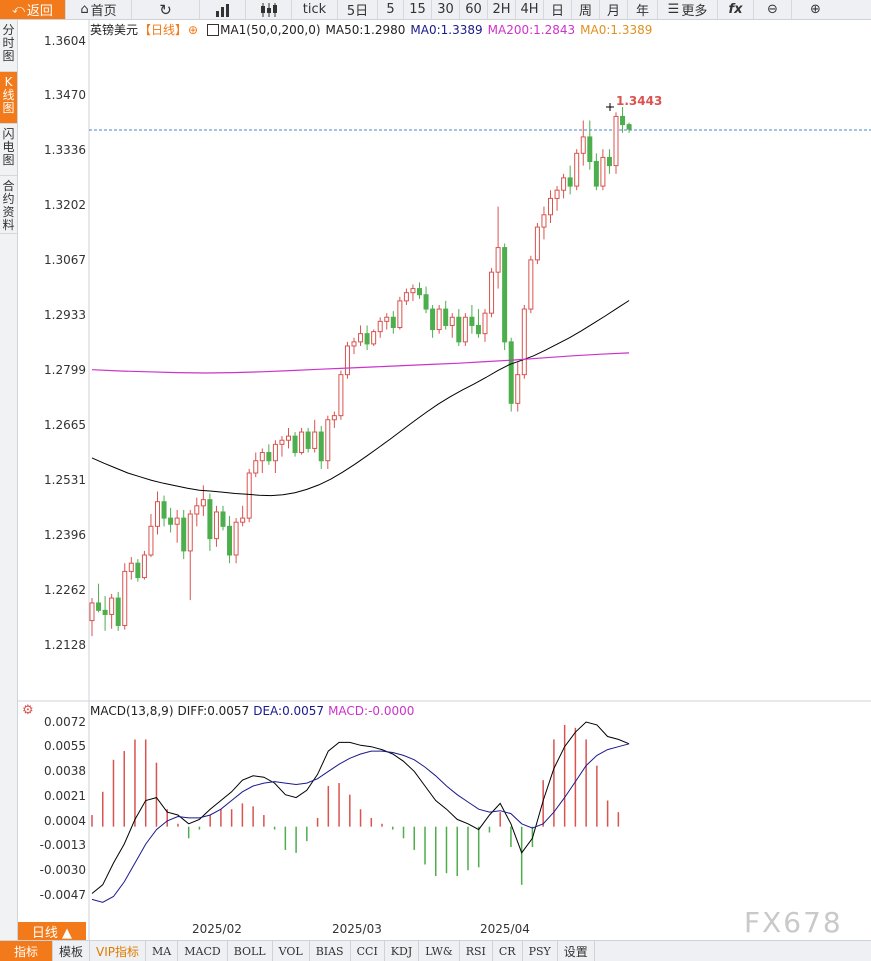 This screenshot has height=961, width=871. I want to click on sidebar-item-timeshare: 分时图, so click(8, 46).